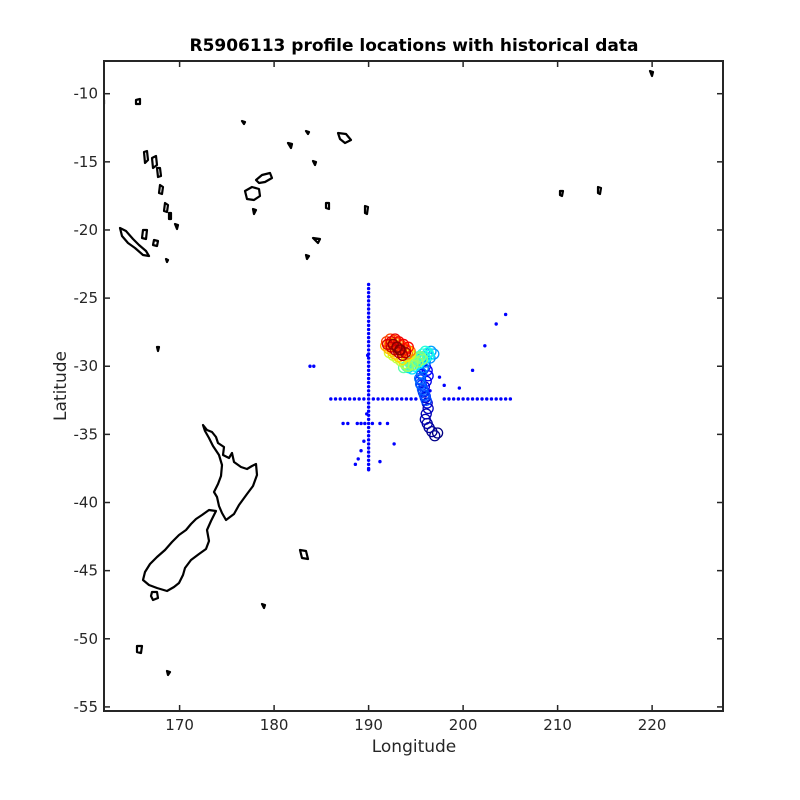 The height and width of the screenshot is (800, 800). Describe the element at coordinates (86, 230) in the screenshot. I see `y-tick-label: -20` at that location.